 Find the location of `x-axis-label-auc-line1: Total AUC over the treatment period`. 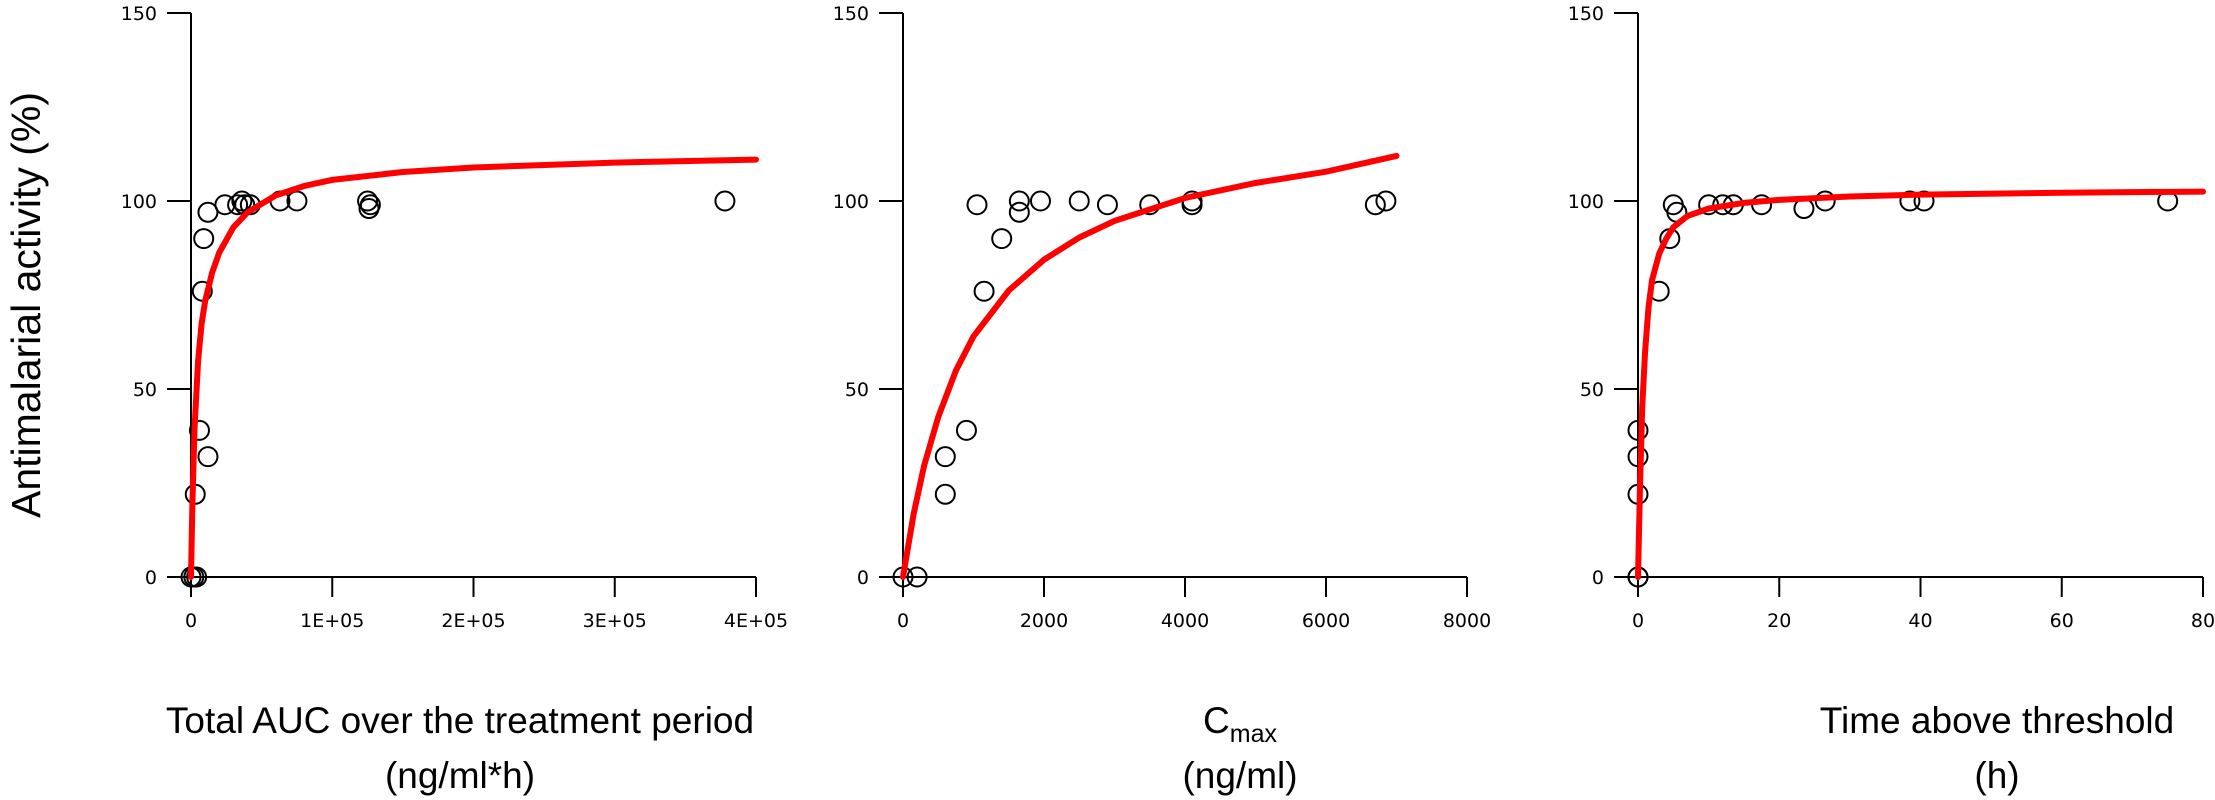

x-axis-label-auc-line1: Total AUC over the treatment period is located at coordinates (460, 720).